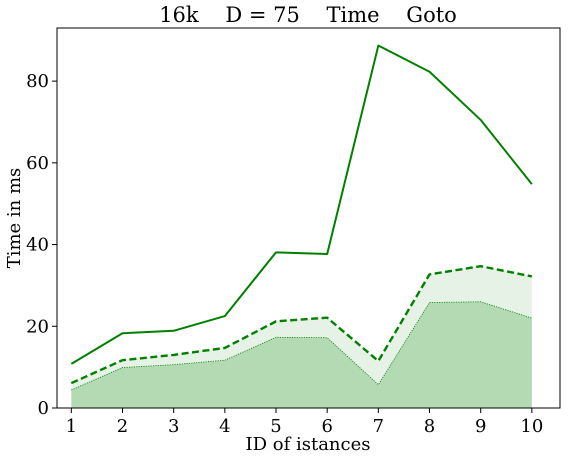 Image resolution: width=569 pixels, height=460 pixels. What do you see at coordinates (224, 426) in the screenshot?
I see `x-tick-label: 4` at bounding box center [224, 426].